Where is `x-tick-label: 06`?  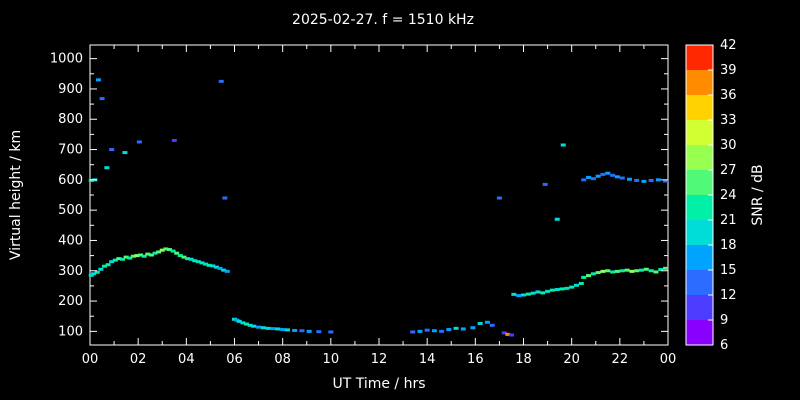 x-tick-label: 06 is located at coordinates (234, 359).